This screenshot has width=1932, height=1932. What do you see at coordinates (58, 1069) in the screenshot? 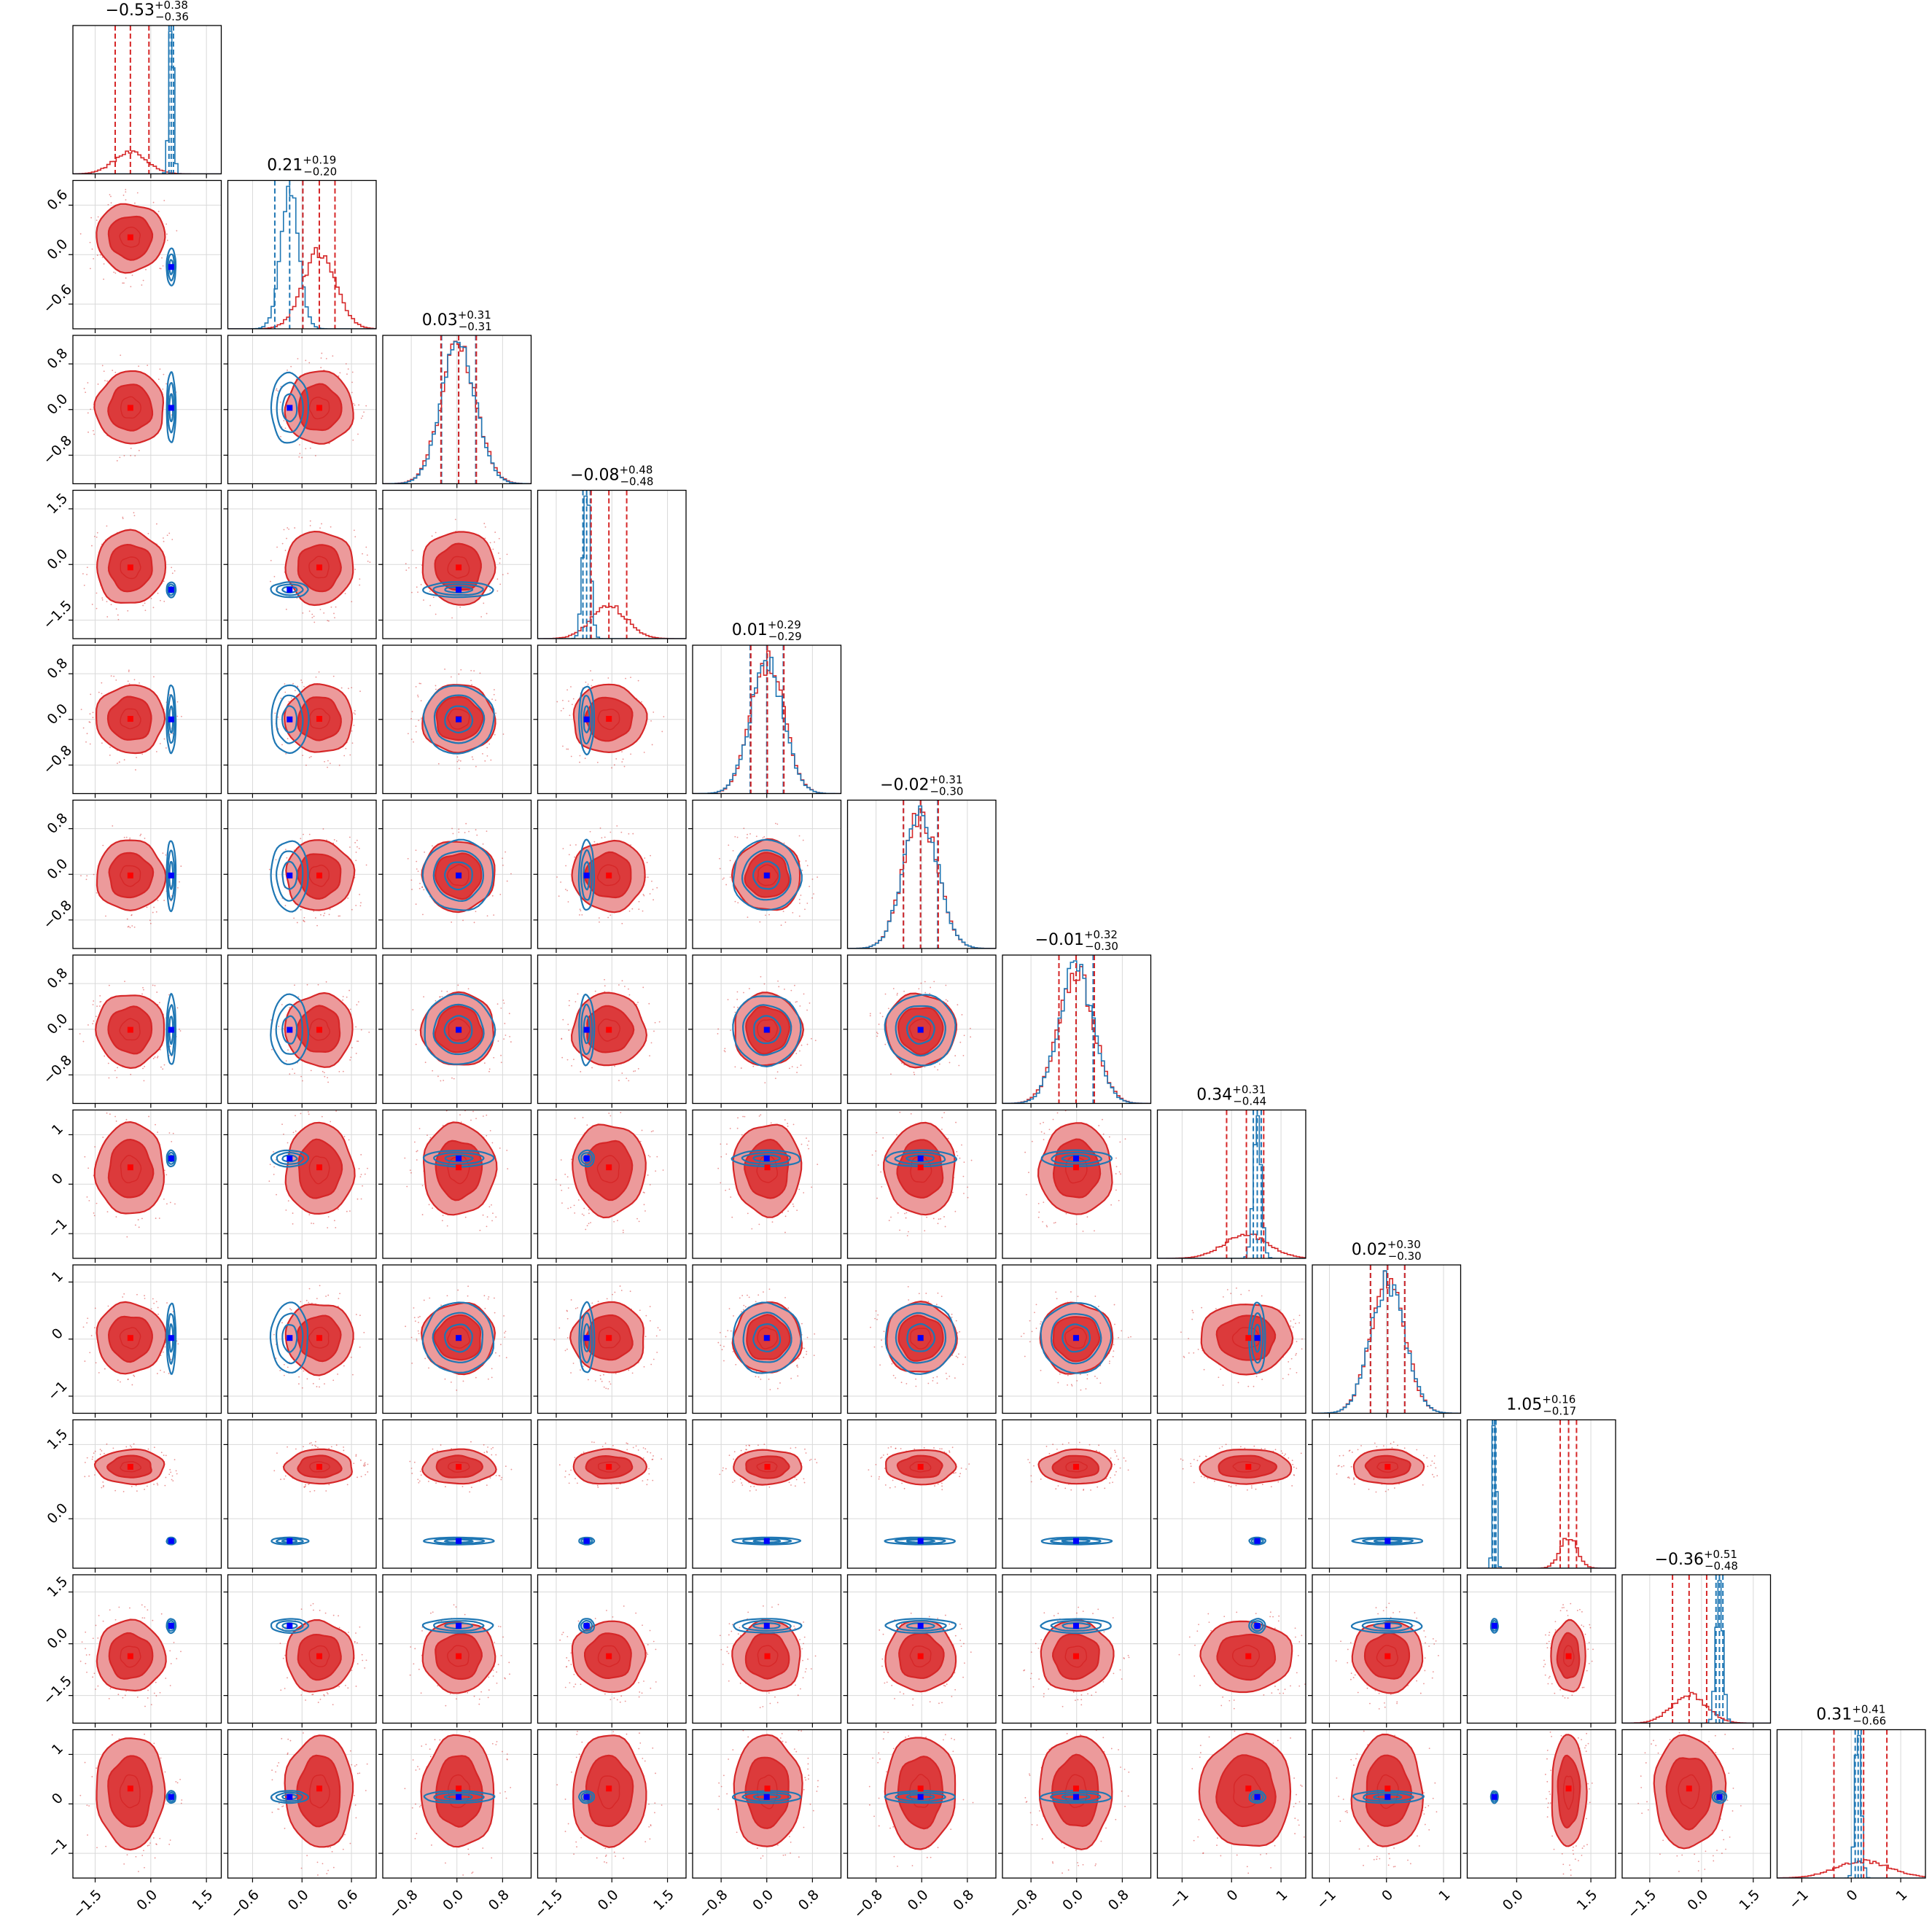
I see `y-tick-label: −0.8` at bounding box center [58, 1069].